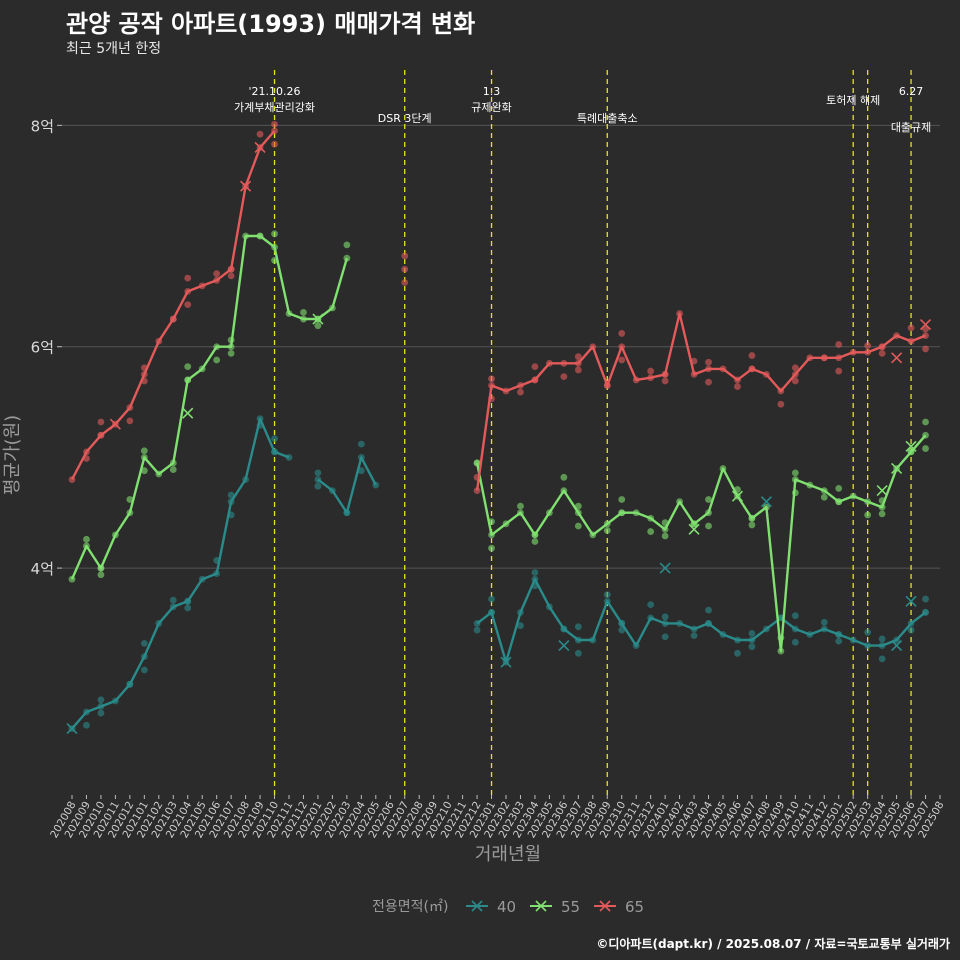 This screenshot has height=960, width=960. I want to click on y-axis-label: 평균가(원), so click(12, 455).